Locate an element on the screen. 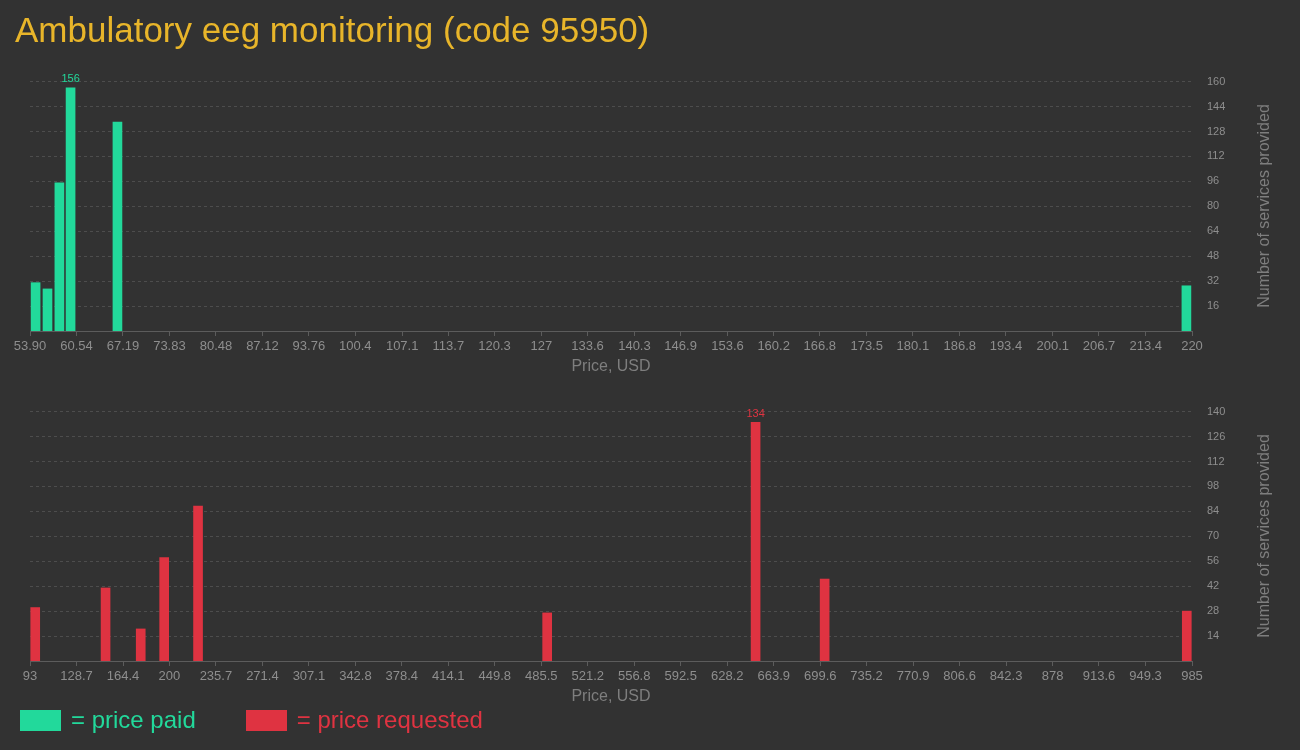 The width and height of the screenshot is (1300, 750). y-tick-label: 28 is located at coordinates (1213, 610).